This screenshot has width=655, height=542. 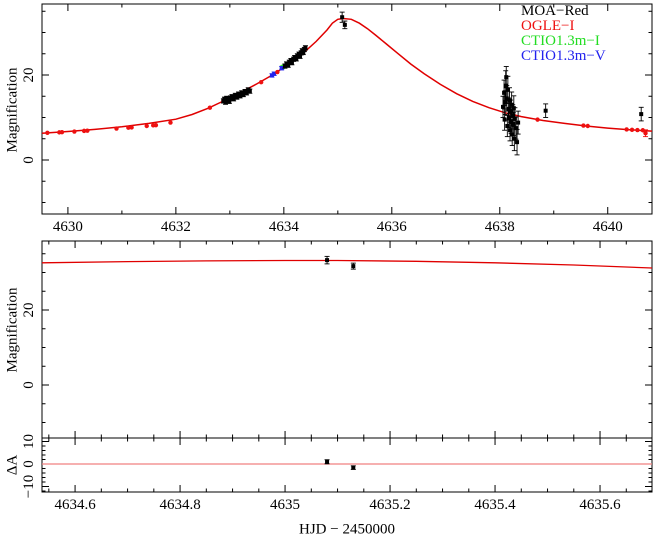 I want to click on legend-item-ctio-i: CTIO1.3m−I, so click(x=563, y=41).